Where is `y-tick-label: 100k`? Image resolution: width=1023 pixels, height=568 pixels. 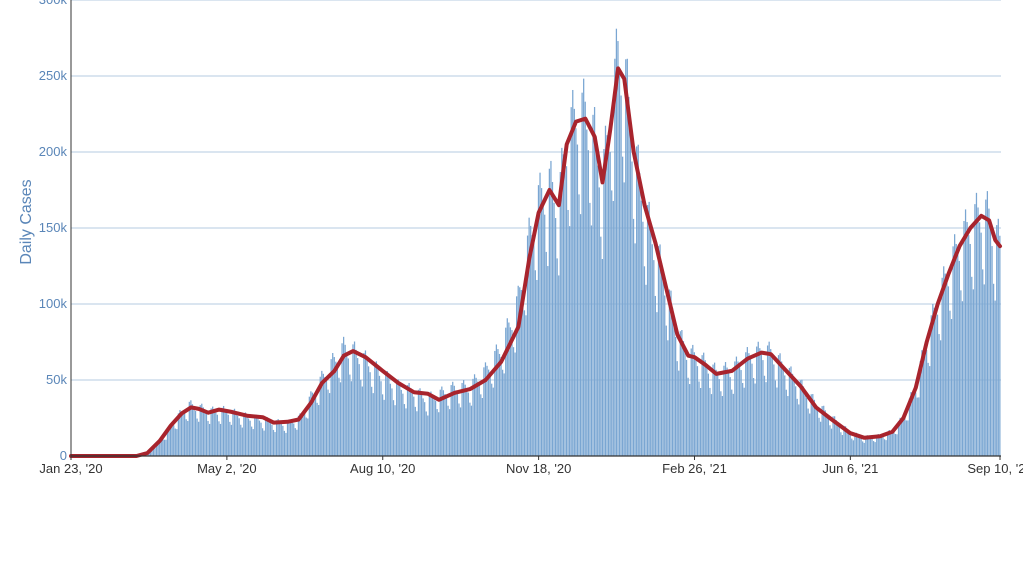 y-tick-label: 100k is located at coordinates (53, 303).